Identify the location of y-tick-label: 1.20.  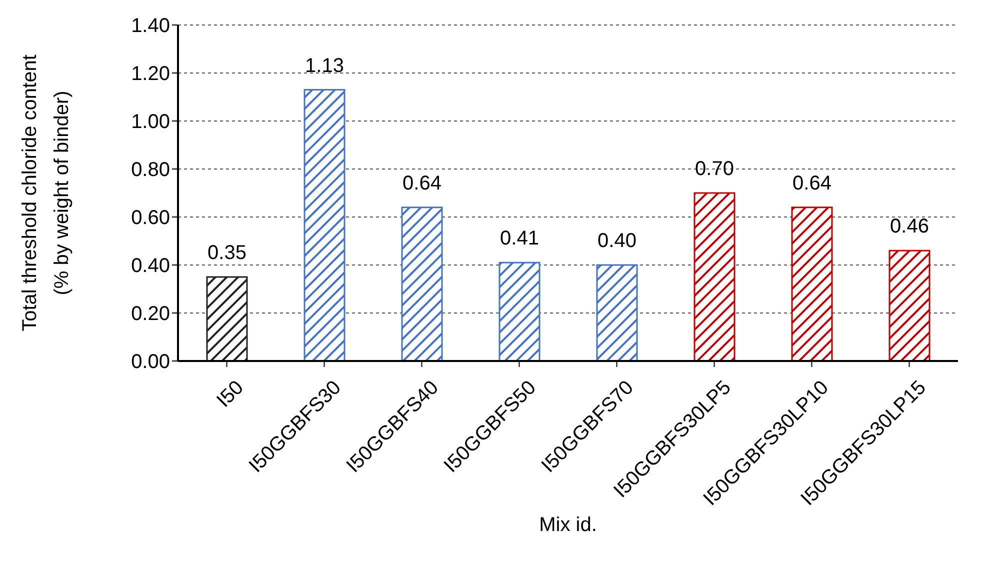
(150, 74).